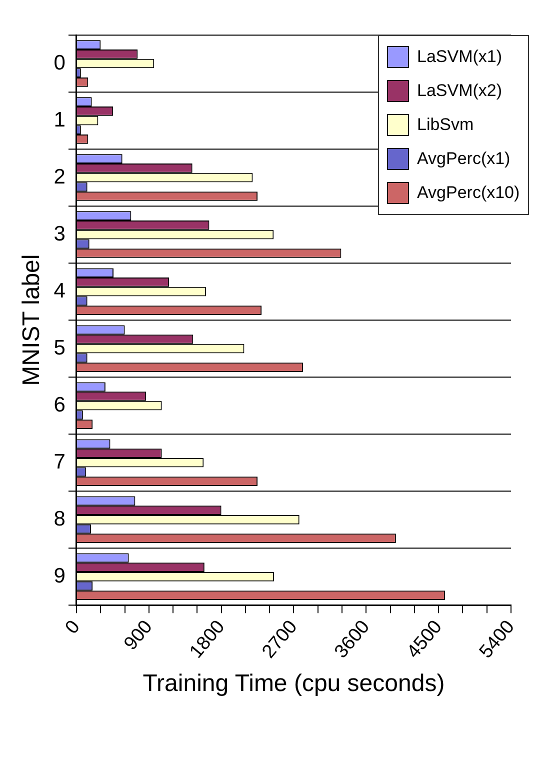 This screenshot has width=543, height=773. What do you see at coordinates (60, 348) in the screenshot?
I see `y-tick-label: 5` at bounding box center [60, 348].